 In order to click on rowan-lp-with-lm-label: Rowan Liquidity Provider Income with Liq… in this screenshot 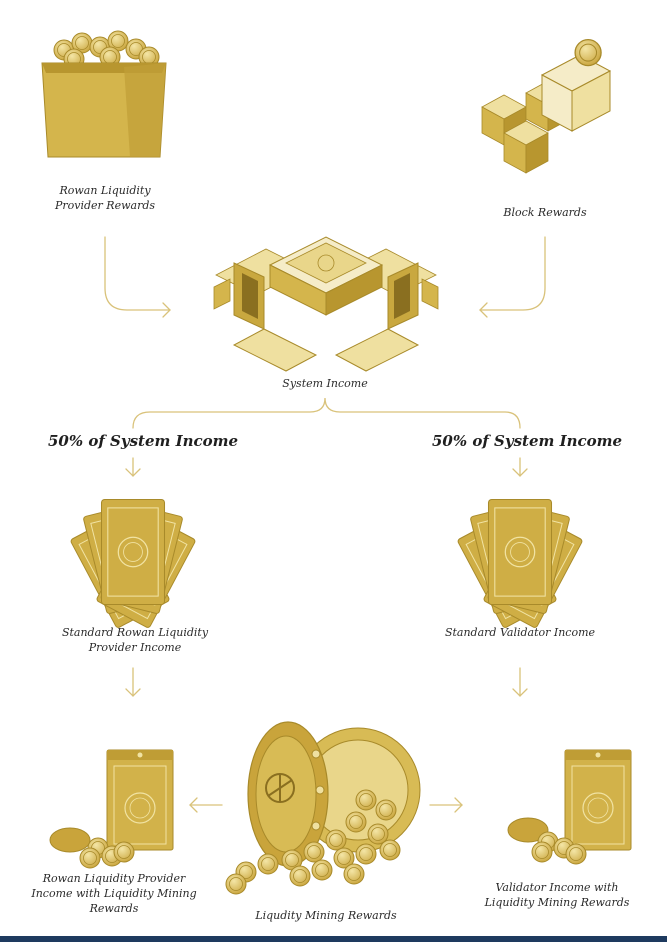, I will do `click(114, 893)`.